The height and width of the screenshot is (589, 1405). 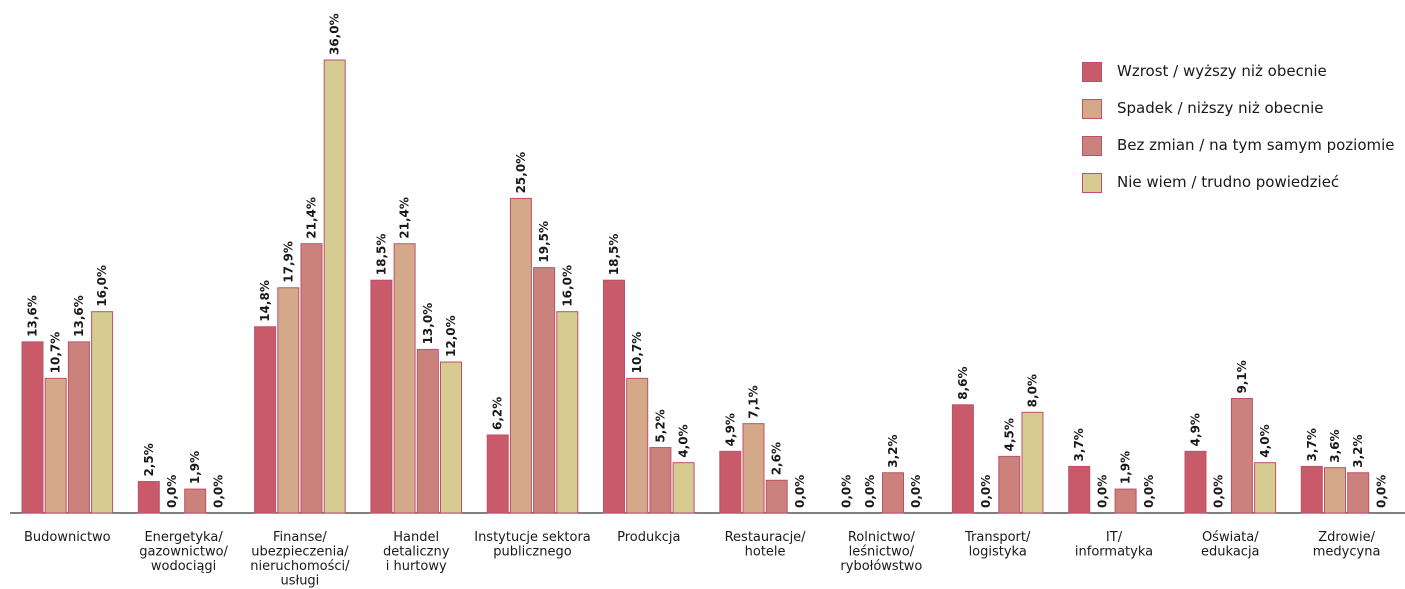 I want to click on category-label: Handel, so click(x=416, y=537).